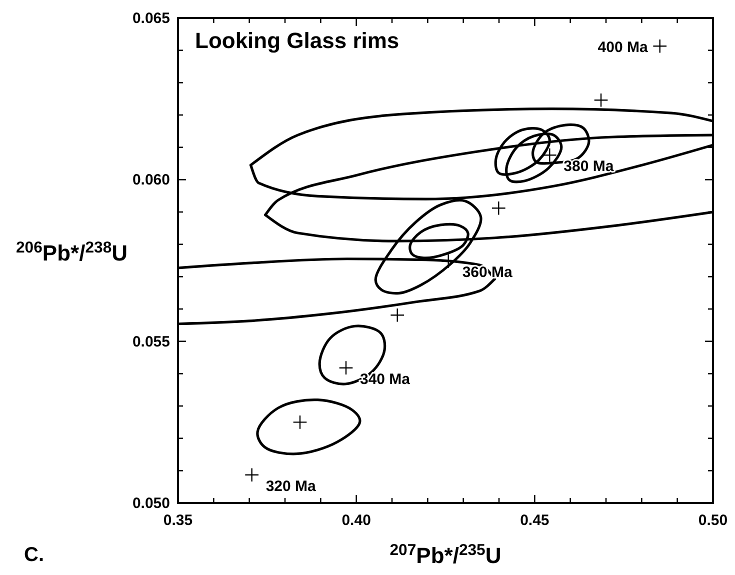 Image resolution: width=735 pixels, height=575 pixels. Describe the element at coordinates (589, 167) in the screenshot. I see `annotation: 380 Ma` at that location.